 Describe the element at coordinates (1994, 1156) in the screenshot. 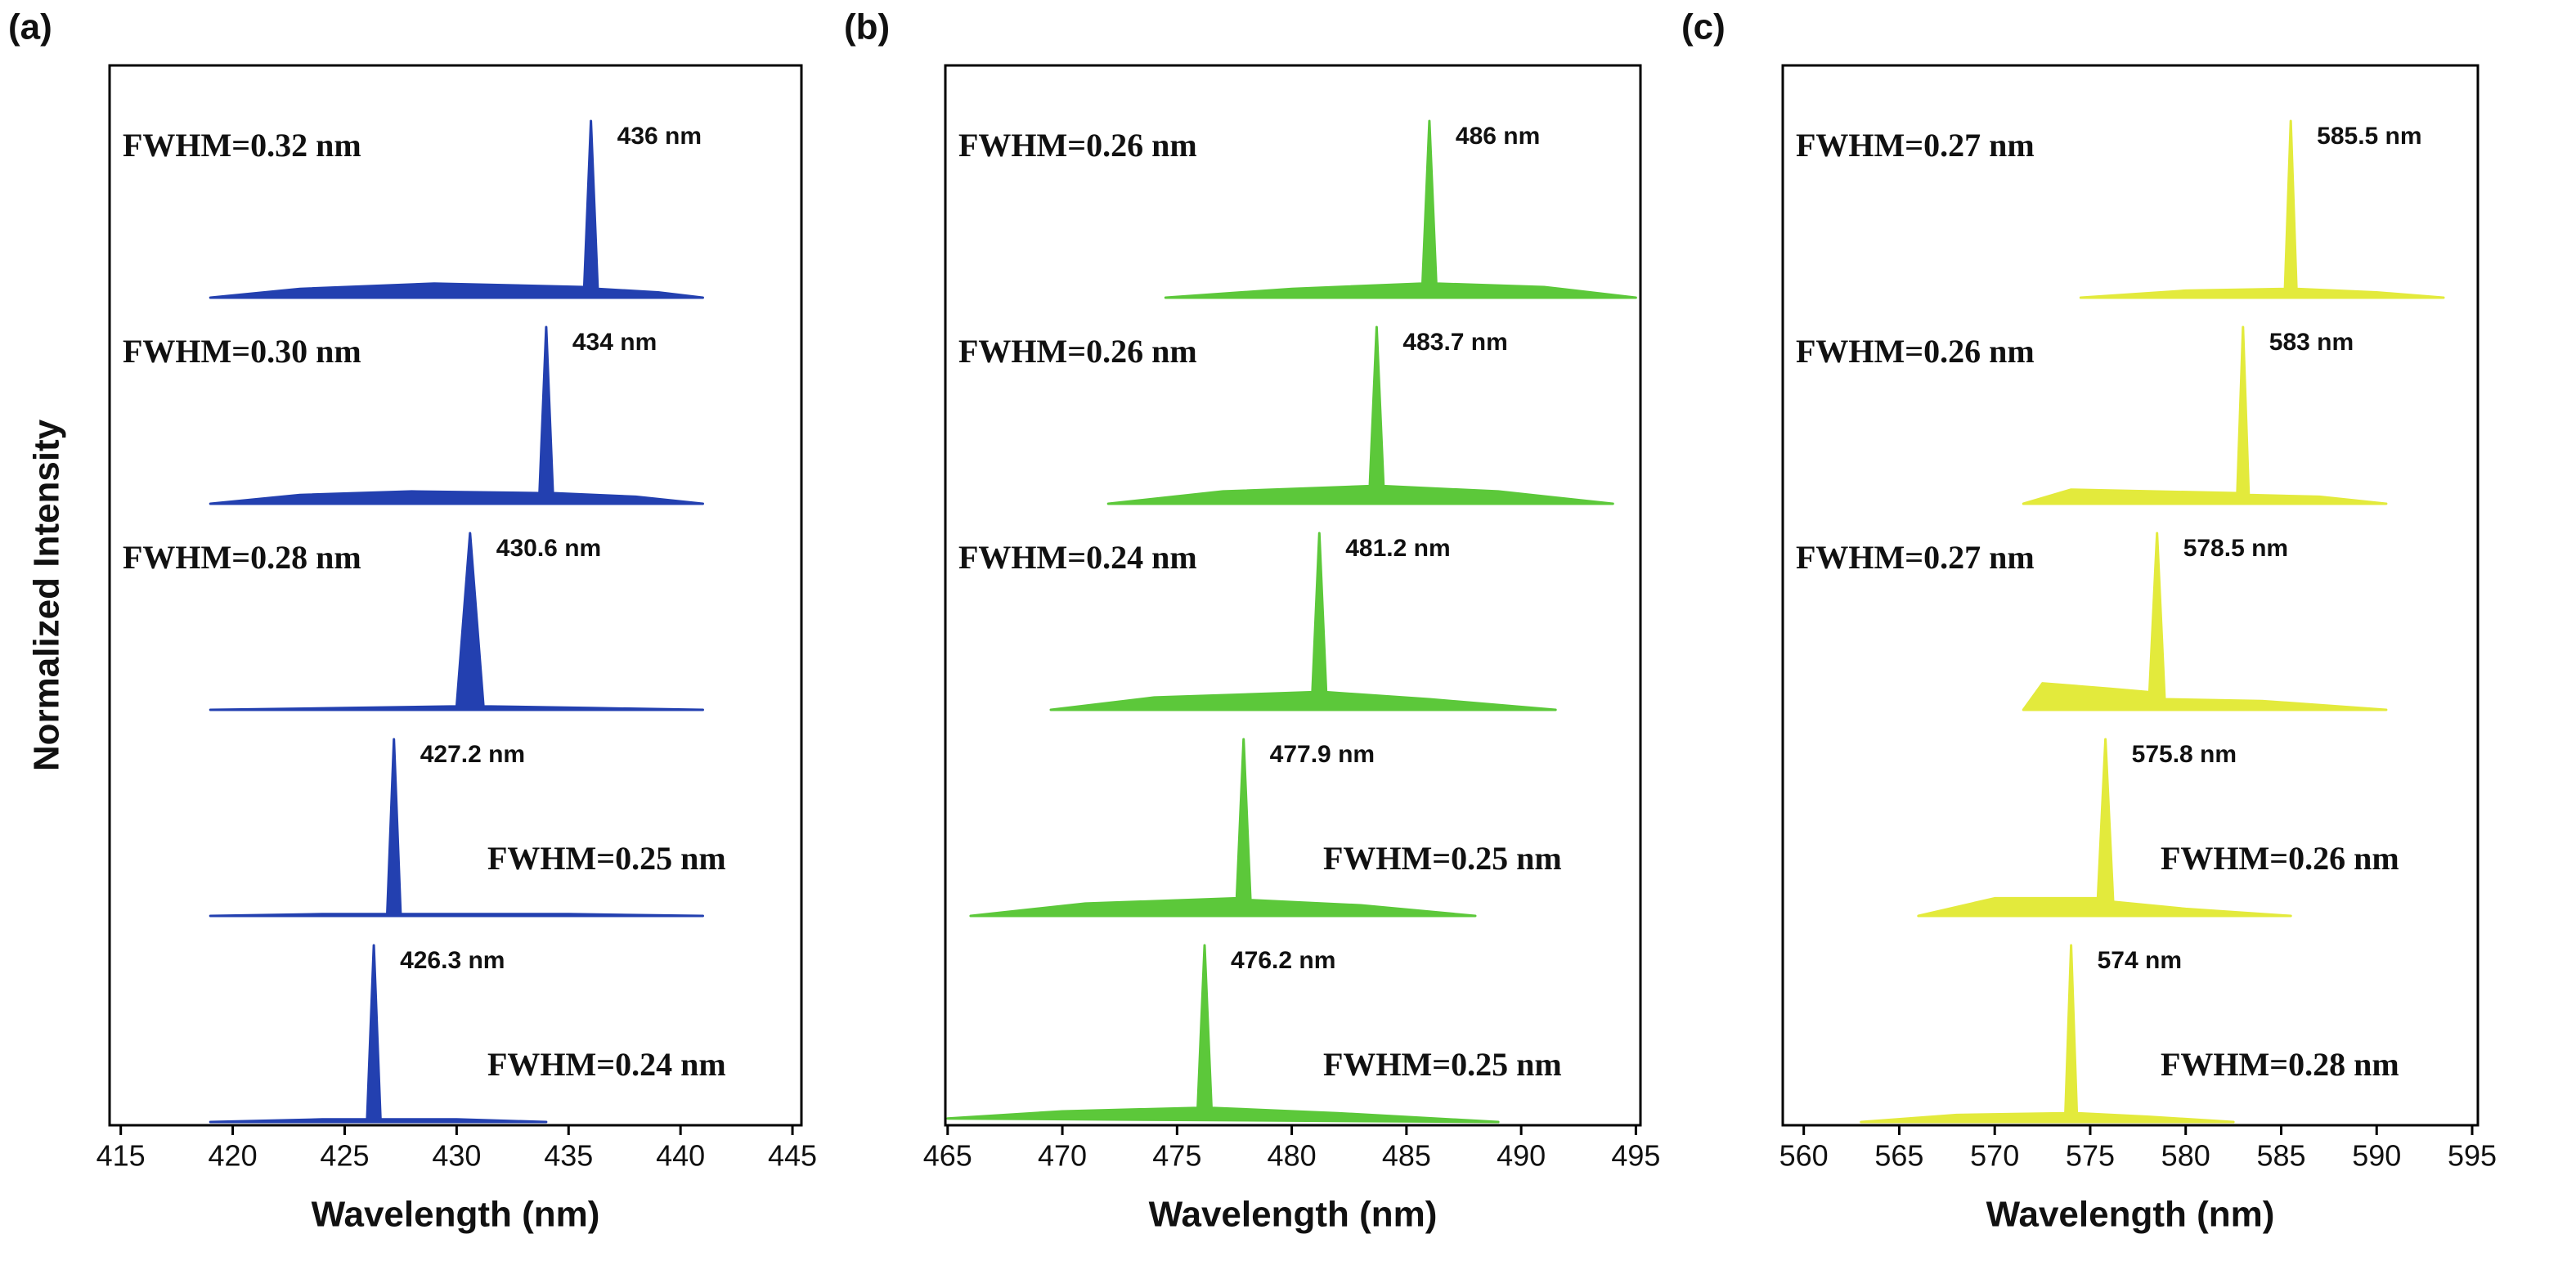

I see `x-tick-label: 570` at that location.